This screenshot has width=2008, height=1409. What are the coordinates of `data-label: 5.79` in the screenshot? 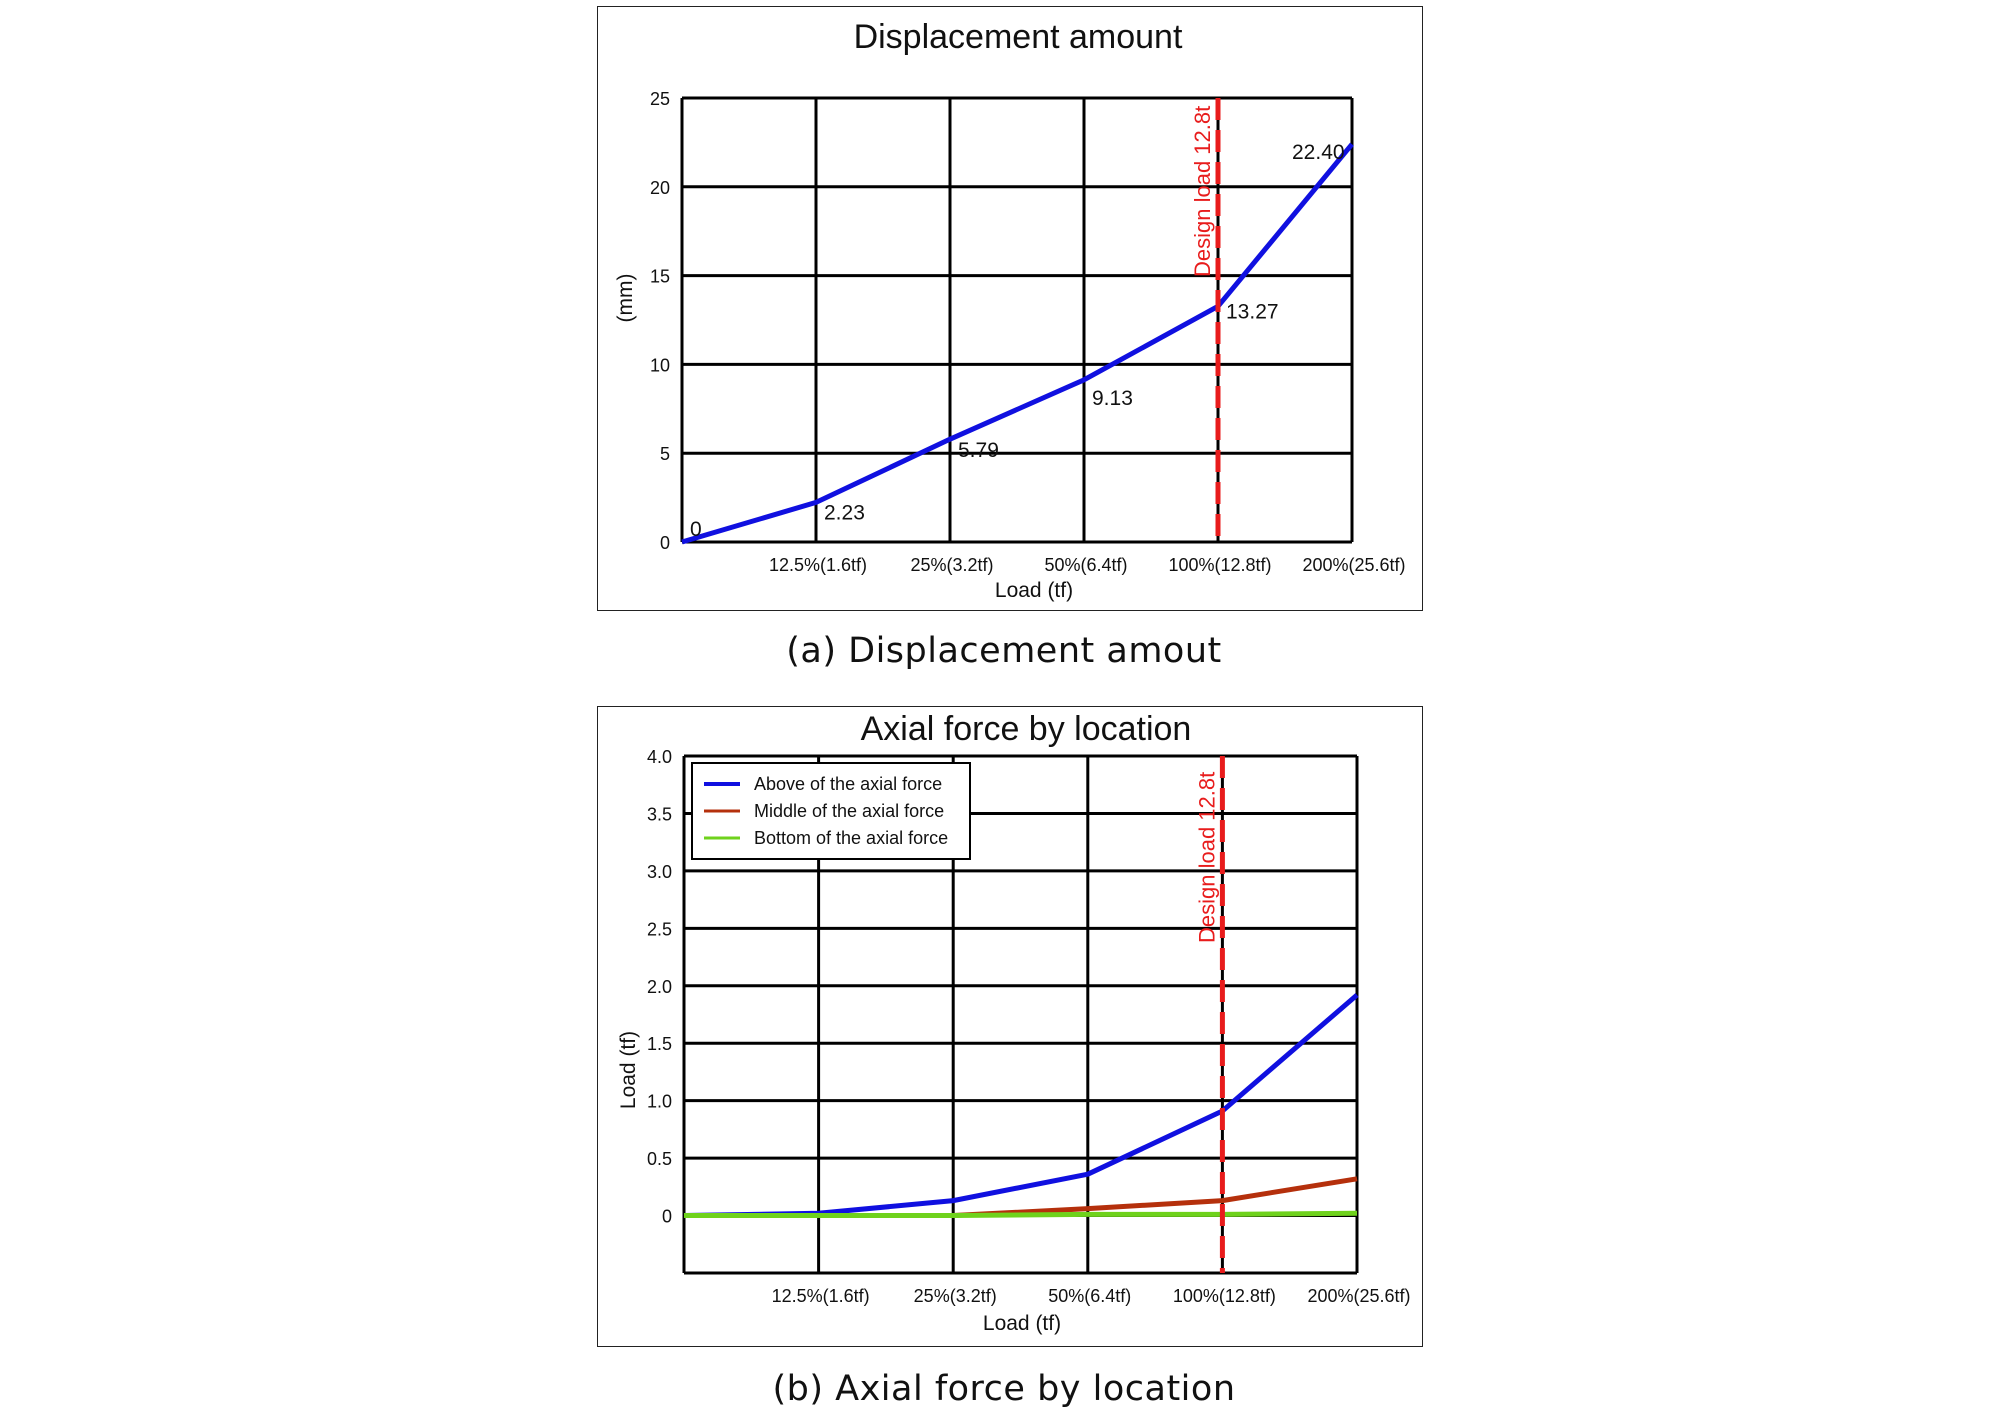 It's located at (978, 450).